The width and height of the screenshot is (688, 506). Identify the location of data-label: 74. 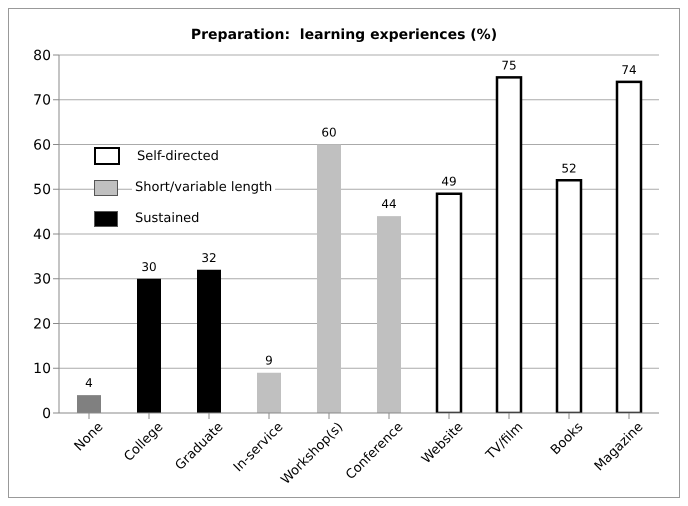
(629, 69).